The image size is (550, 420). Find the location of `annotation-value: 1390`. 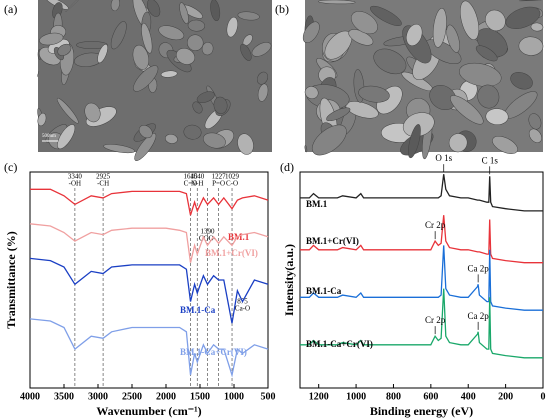

annotation-value: 1390 is located at coordinates (207, 232).